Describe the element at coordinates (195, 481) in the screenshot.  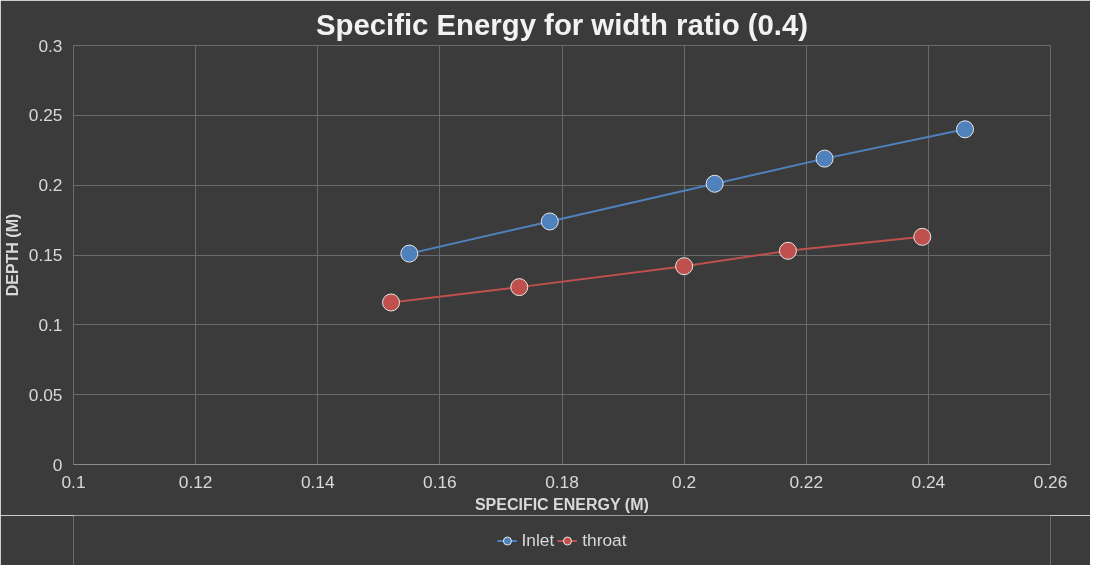
I see `x-tick-label: 0.12` at that location.